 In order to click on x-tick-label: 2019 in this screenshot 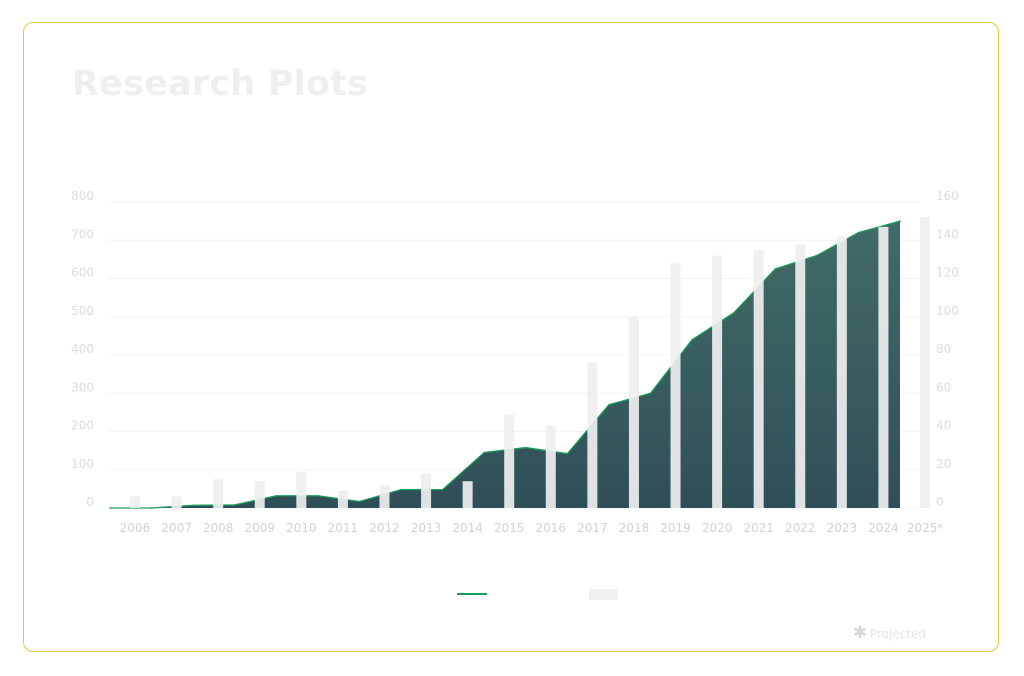, I will do `click(675, 528)`.